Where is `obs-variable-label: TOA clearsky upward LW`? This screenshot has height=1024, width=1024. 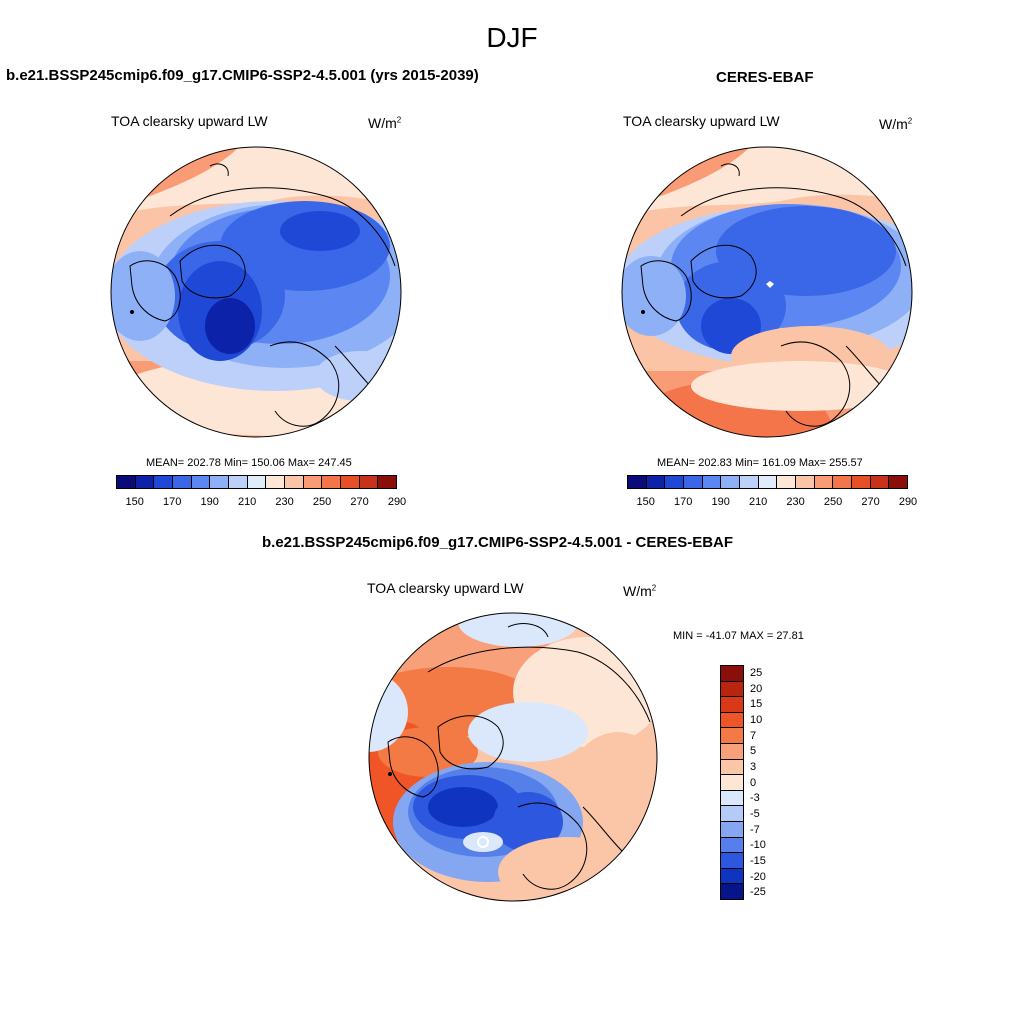 obs-variable-label: TOA clearsky upward LW is located at coordinates (701, 121).